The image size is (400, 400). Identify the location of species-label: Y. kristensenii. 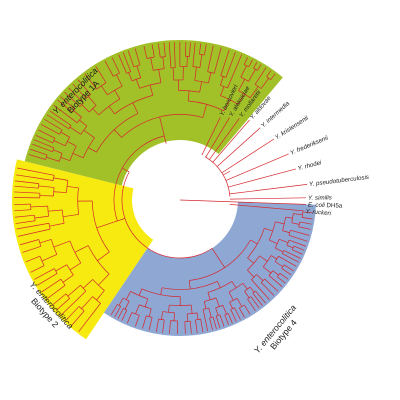
(292, 127).